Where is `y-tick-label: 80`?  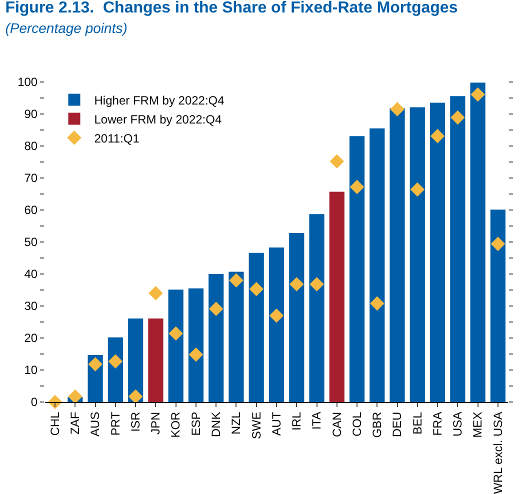
y-tick-label: 80 is located at coordinates (31, 146).